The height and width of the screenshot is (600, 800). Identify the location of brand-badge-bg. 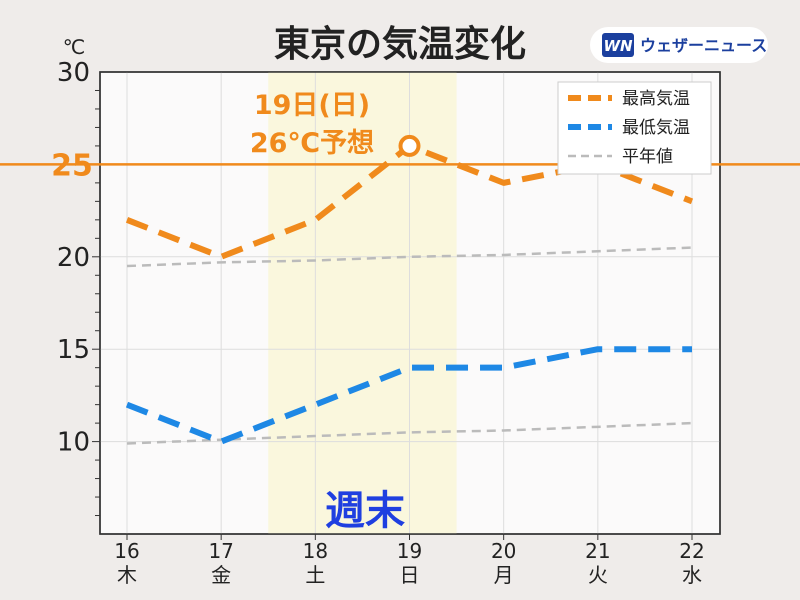
(679, 45).